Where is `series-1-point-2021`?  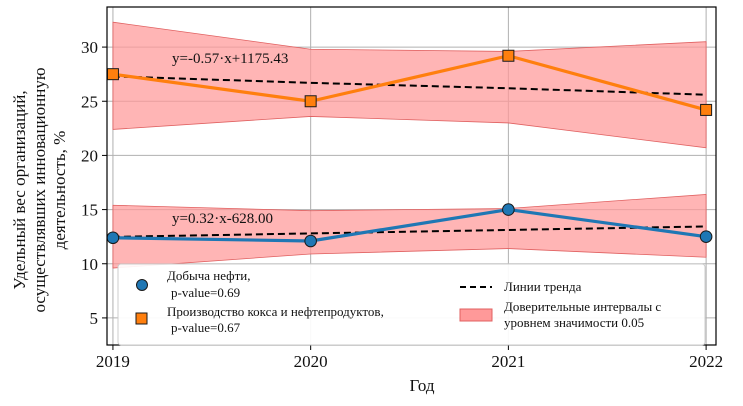 series-1-point-2021 is located at coordinates (508, 209).